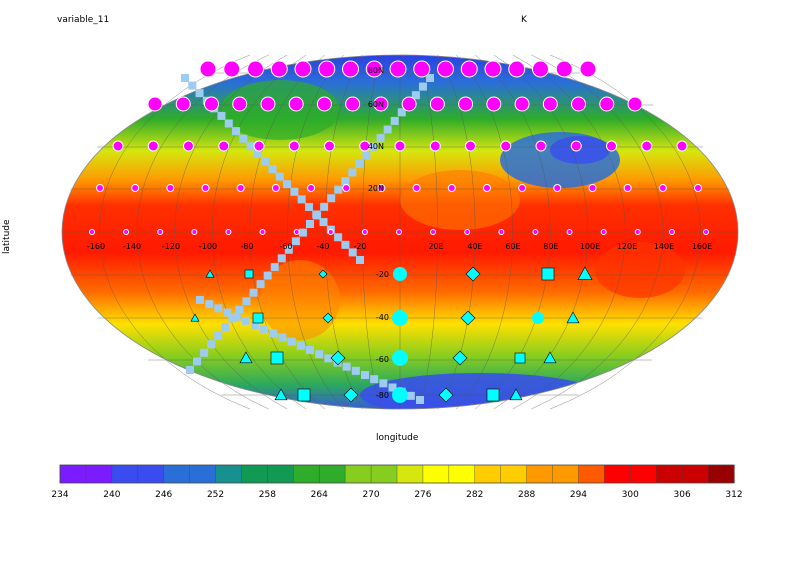  What do you see at coordinates (382, 274) in the screenshot?
I see `latitude-tick-label: -20` at bounding box center [382, 274].